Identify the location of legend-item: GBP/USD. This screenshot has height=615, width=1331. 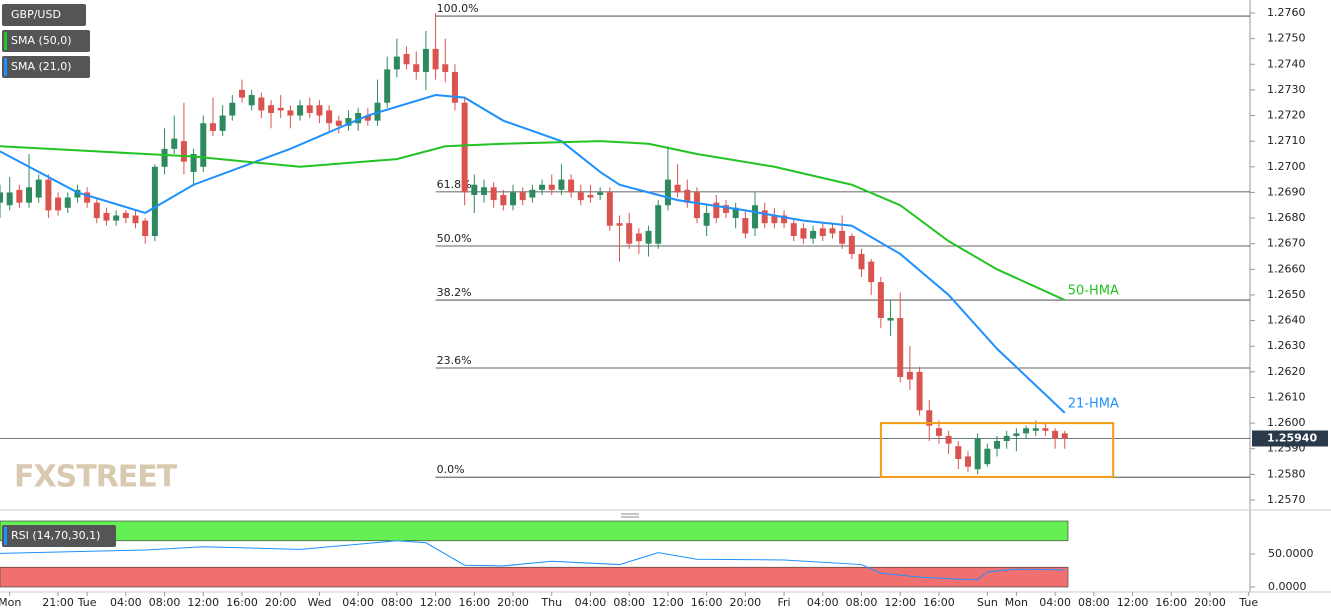
(44, 15).